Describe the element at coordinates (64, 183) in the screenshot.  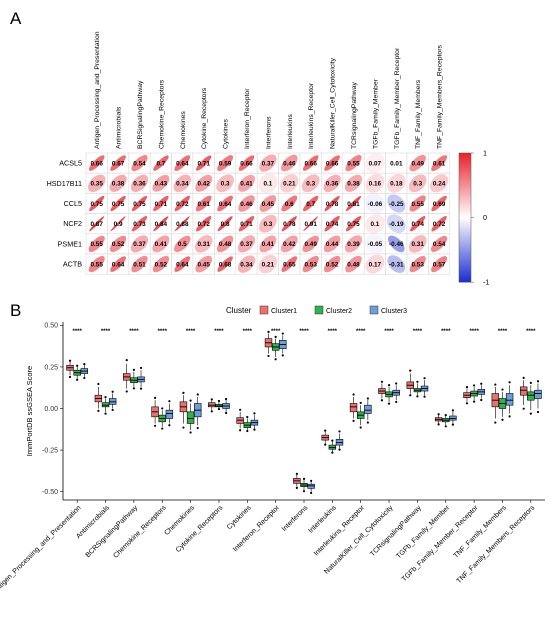
I see `heatmap-row-label: HSD17B11` at that location.